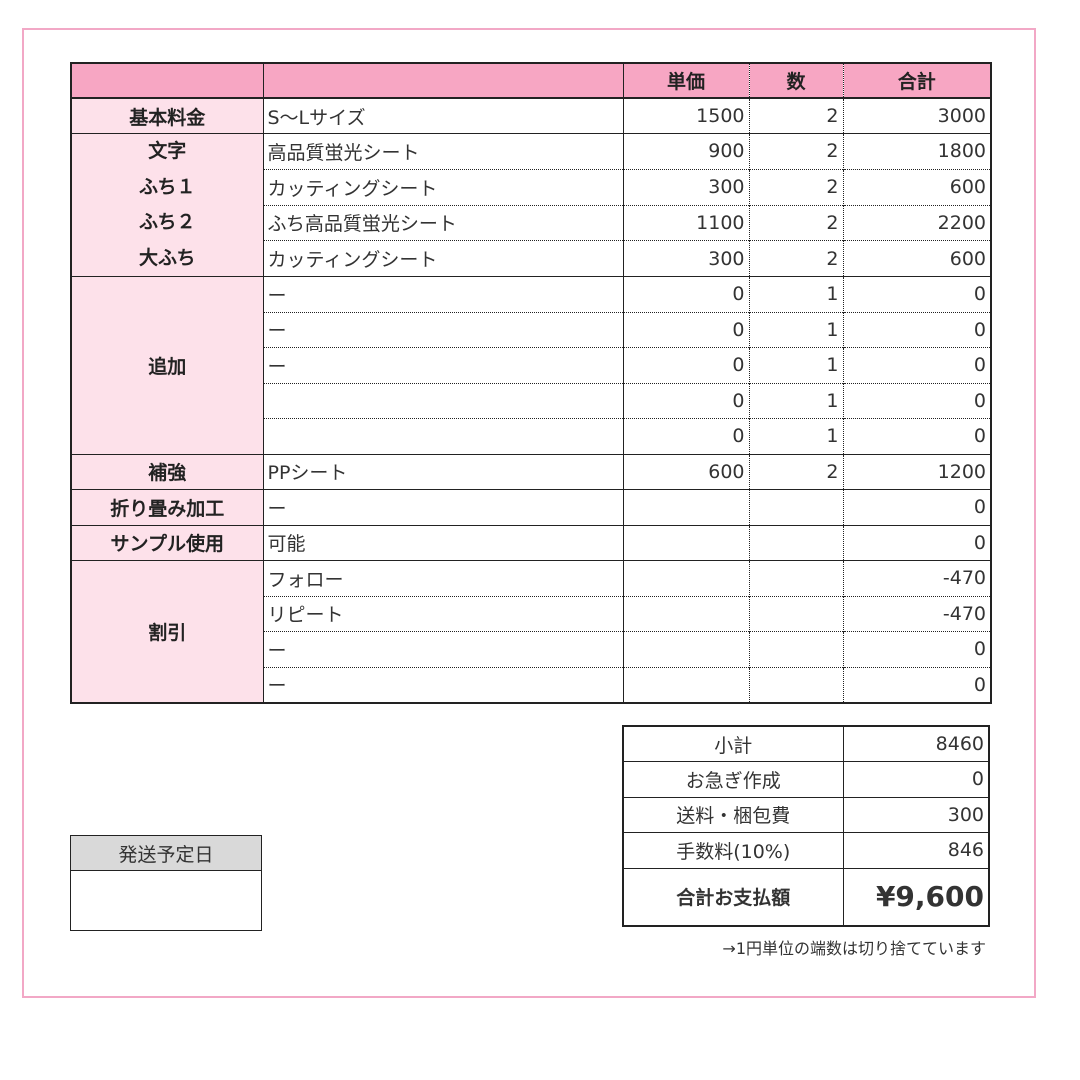 This screenshot has height=1080, width=1080. Describe the element at coordinates (733, 814) in the screenshot. I see `summary-label: 送料・梱包費` at that location.